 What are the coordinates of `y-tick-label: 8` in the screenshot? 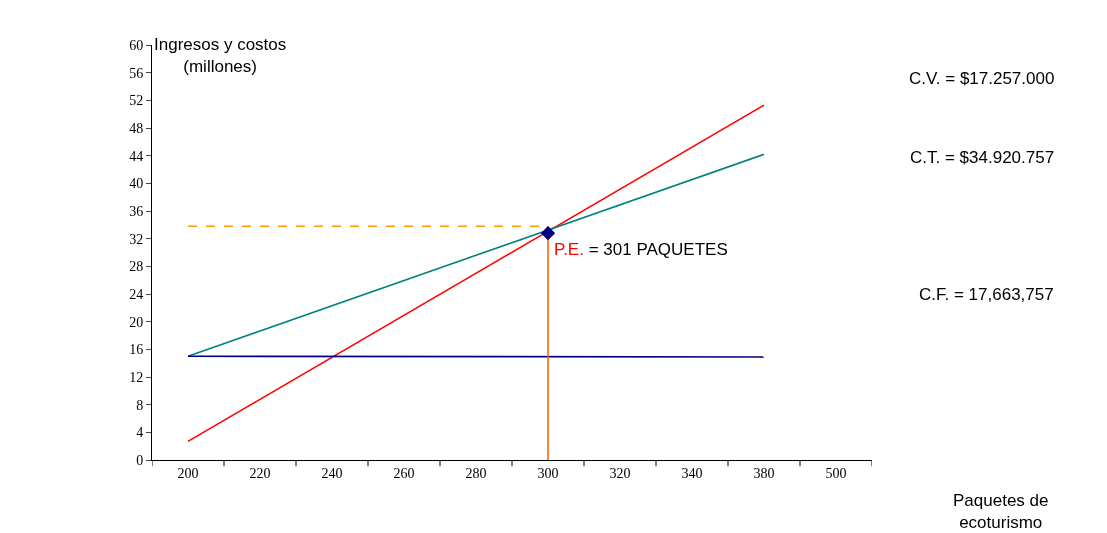 It's located at (140, 405).